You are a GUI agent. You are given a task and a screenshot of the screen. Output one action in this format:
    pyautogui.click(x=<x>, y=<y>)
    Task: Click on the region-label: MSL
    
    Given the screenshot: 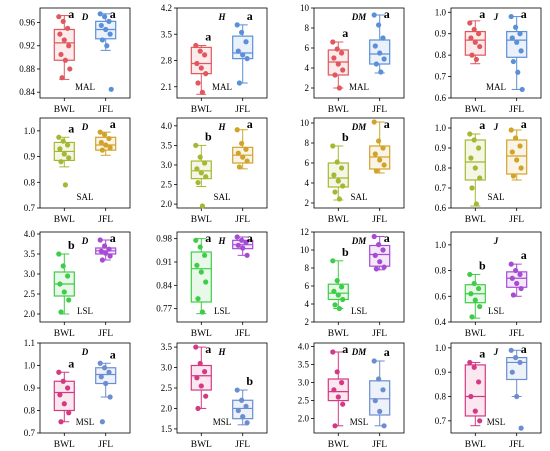 What is the action you would take?
    pyautogui.click(x=222, y=422)
    